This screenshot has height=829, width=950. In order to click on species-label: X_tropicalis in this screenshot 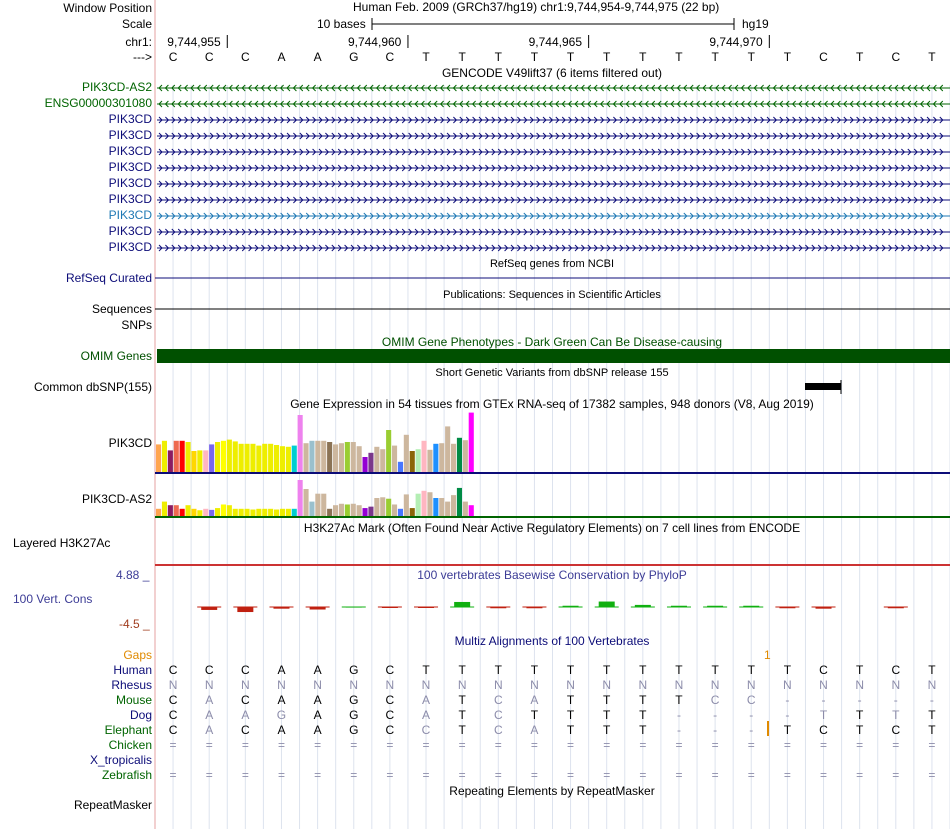, I will do `click(120, 760)`.